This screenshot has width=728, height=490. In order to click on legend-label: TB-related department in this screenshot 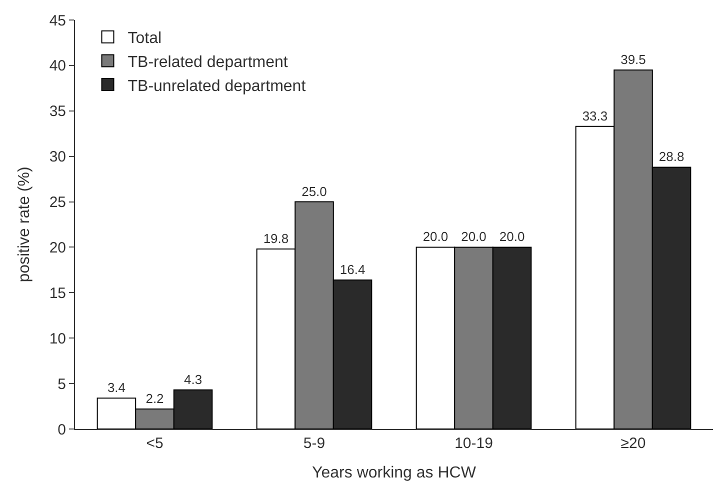, I will do `click(208, 62)`.